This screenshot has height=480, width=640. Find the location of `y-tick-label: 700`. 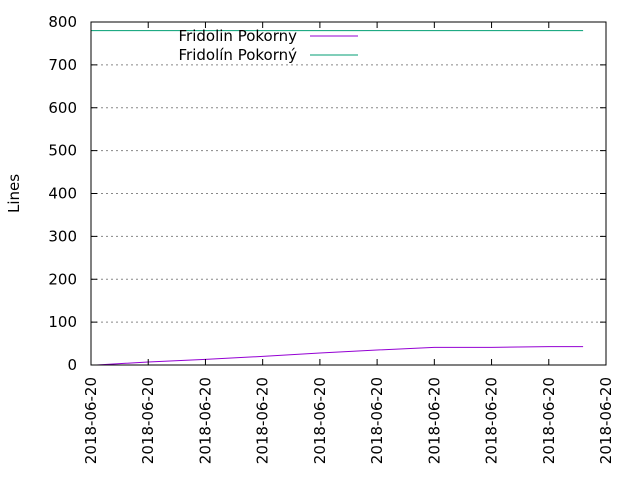

y-tick-label: 700 is located at coordinates (62, 65).